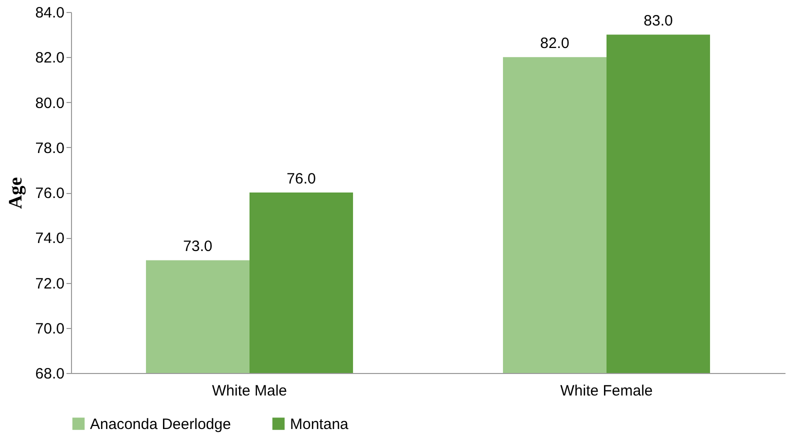 The width and height of the screenshot is (796, 443). Describe the element at coordinates (15, 193) in the screenshot. I see `y-axis-title: Age` at that location.